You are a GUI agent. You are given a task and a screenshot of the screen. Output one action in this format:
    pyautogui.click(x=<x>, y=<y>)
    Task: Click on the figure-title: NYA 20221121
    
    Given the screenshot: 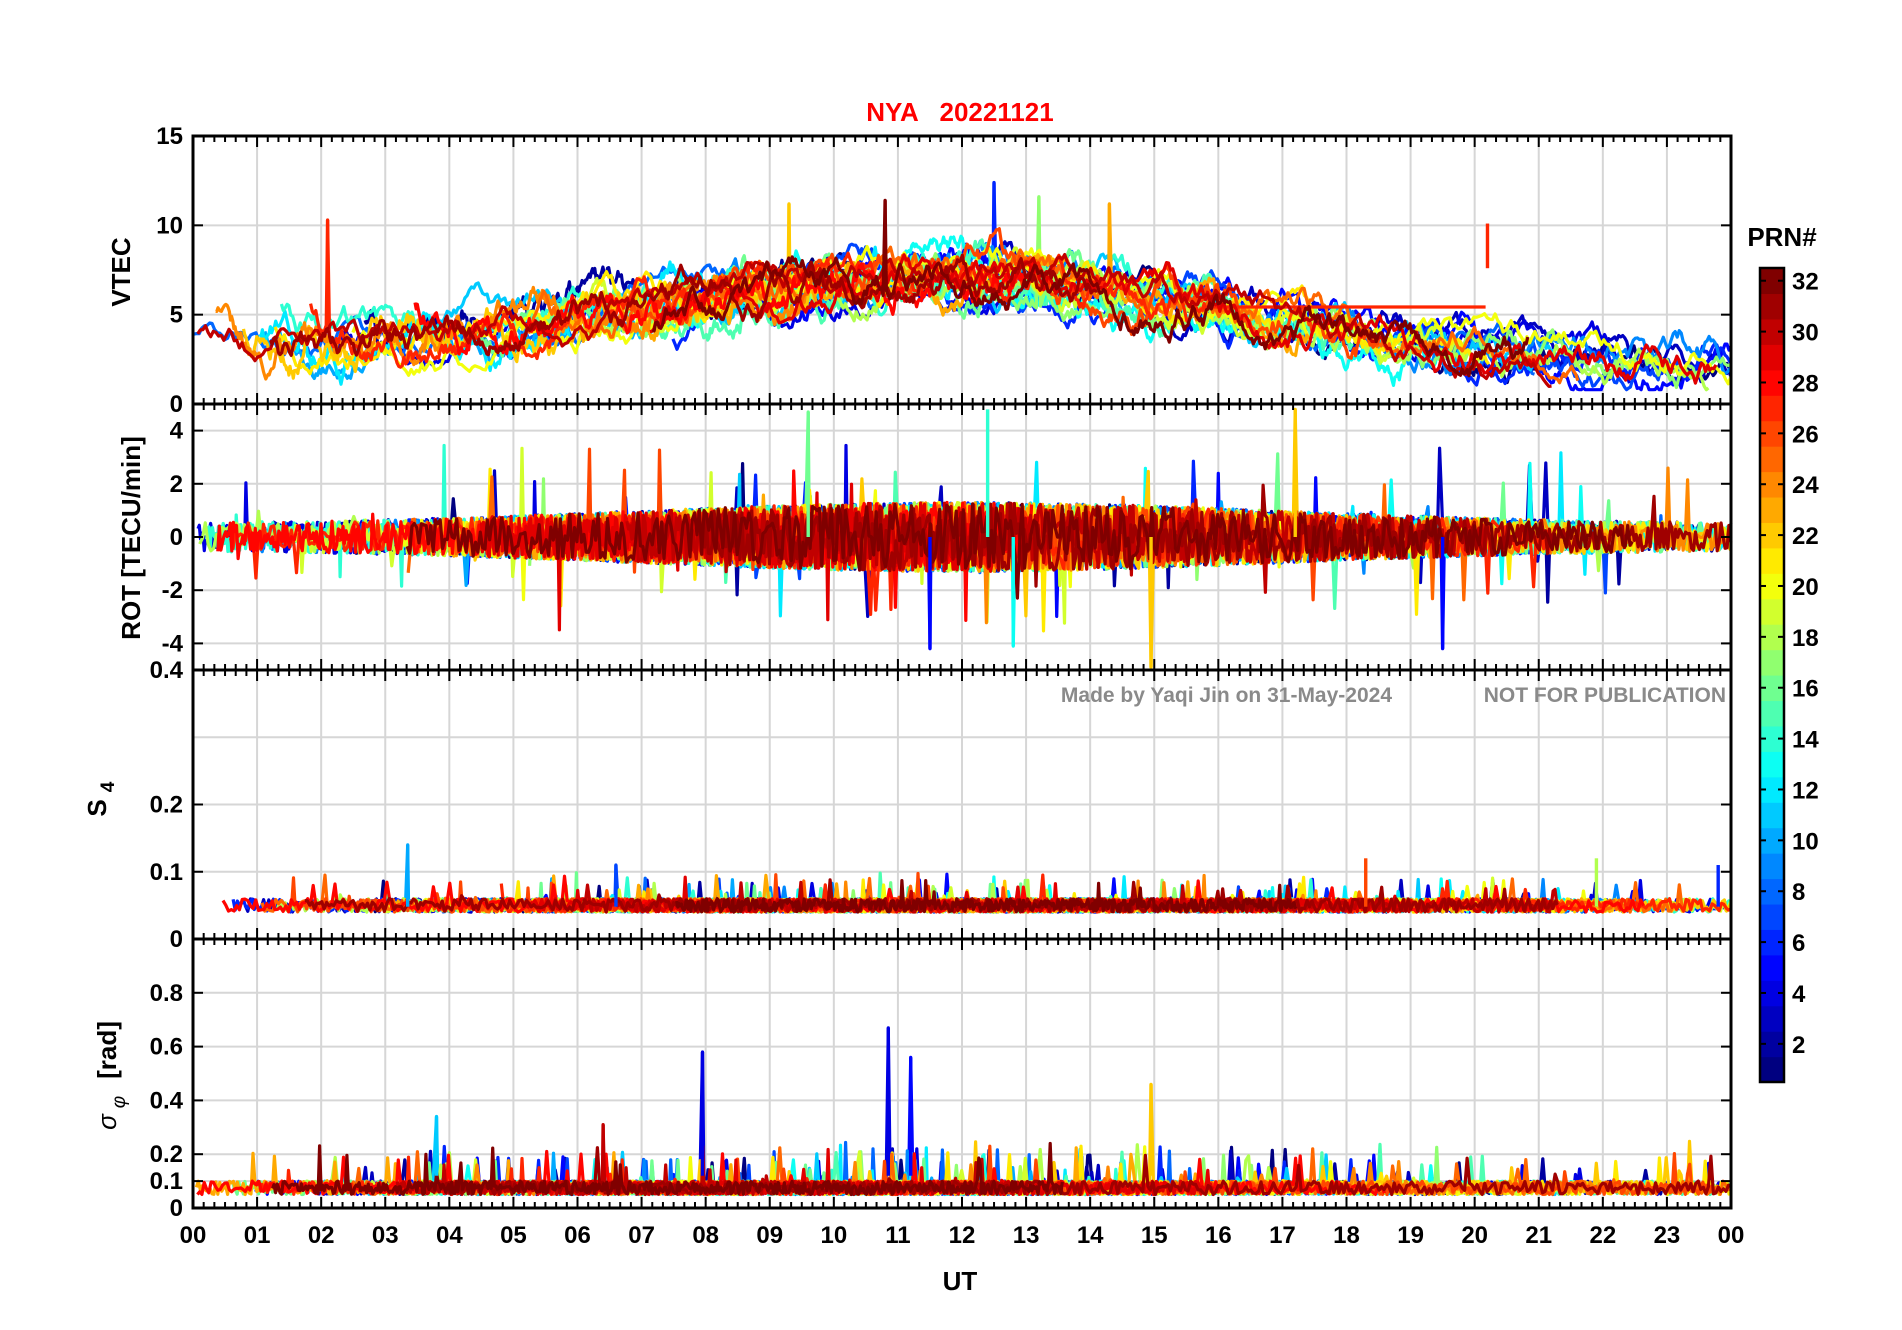 What is the action you would take?
    pyautogui.click(x=959, y=112)
    